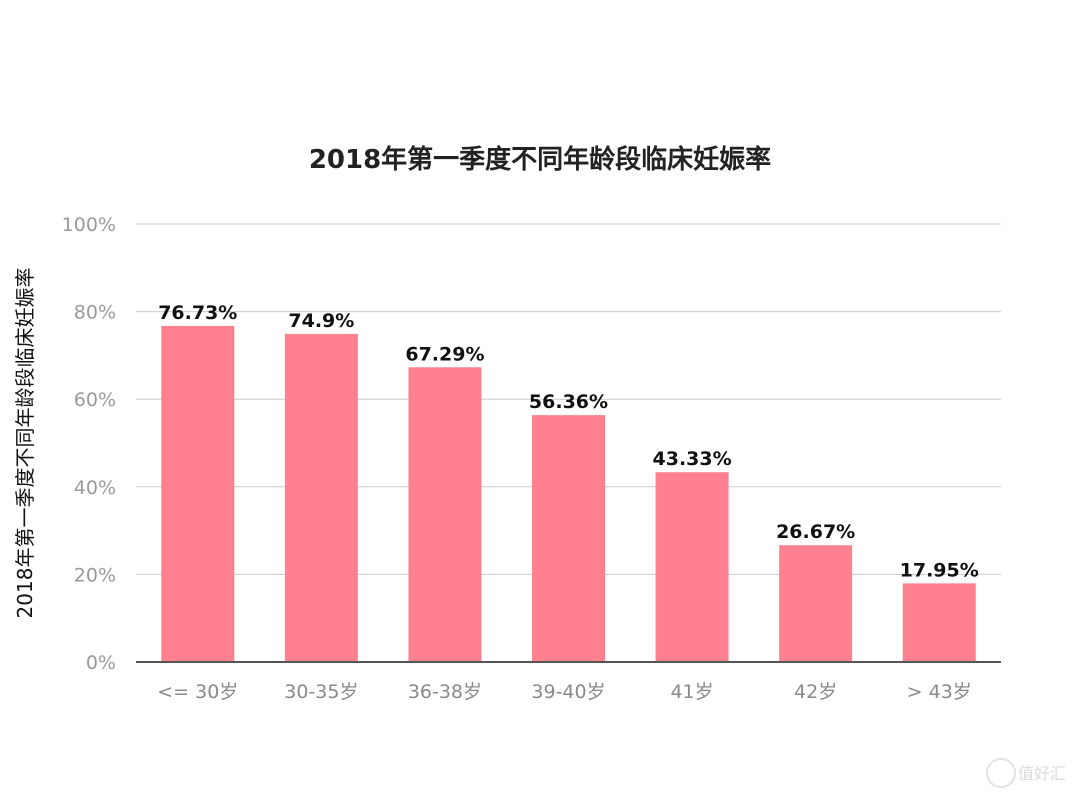 Image resolution: width=1080 pixels, height=810 pixels. Describe the element at coordinates (691, 692) in the screenshot. I see `x-tick-label: 41岁` at that location.